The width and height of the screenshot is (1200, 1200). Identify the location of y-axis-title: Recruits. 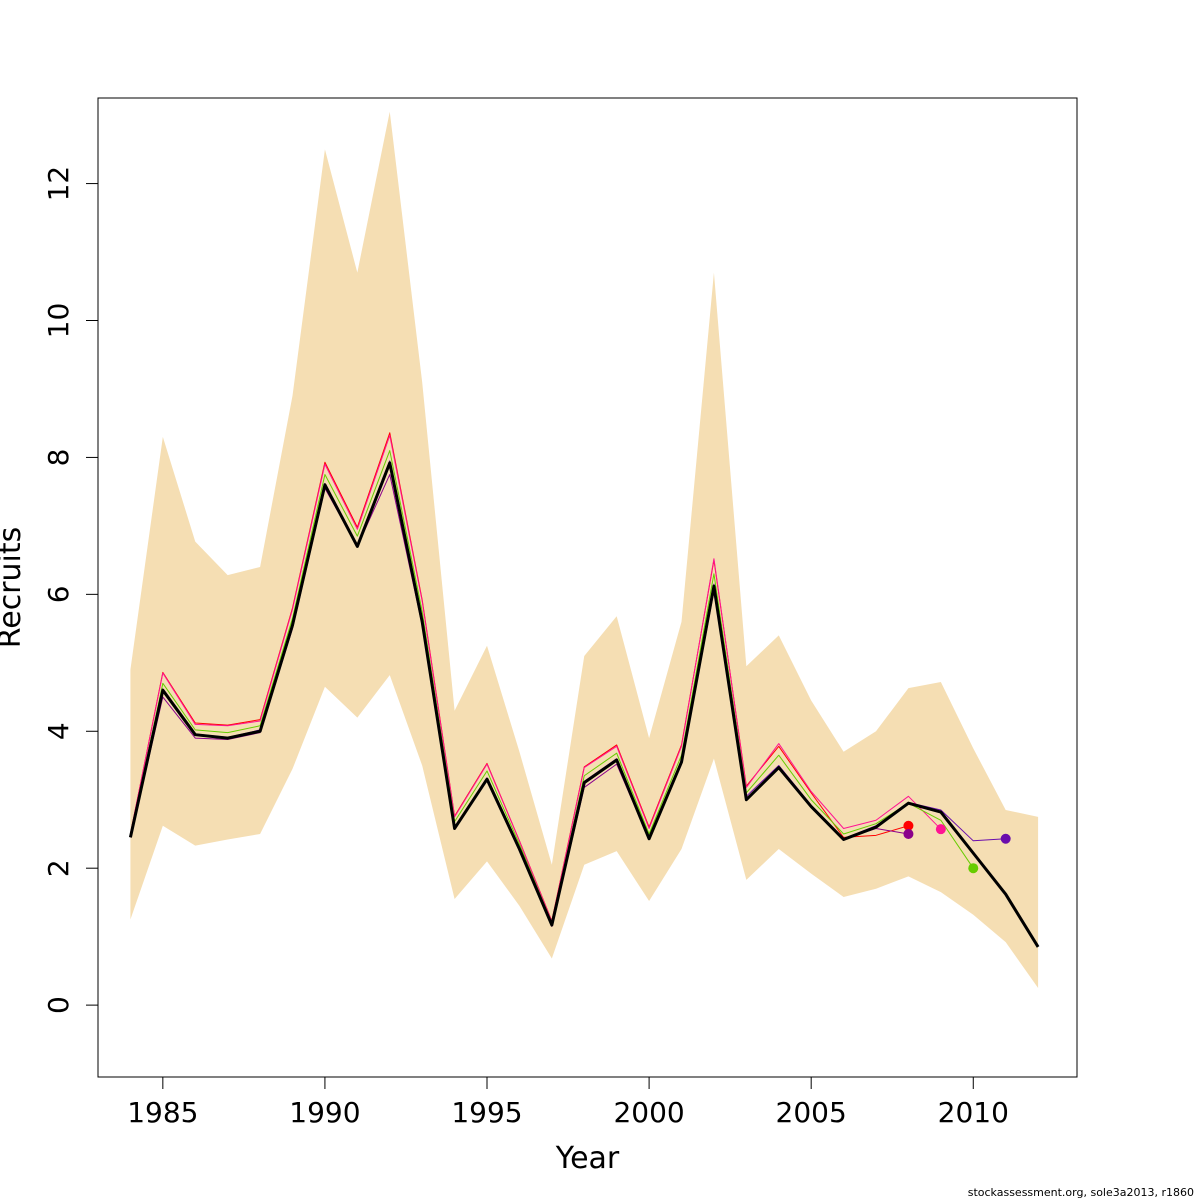
(14, 588).